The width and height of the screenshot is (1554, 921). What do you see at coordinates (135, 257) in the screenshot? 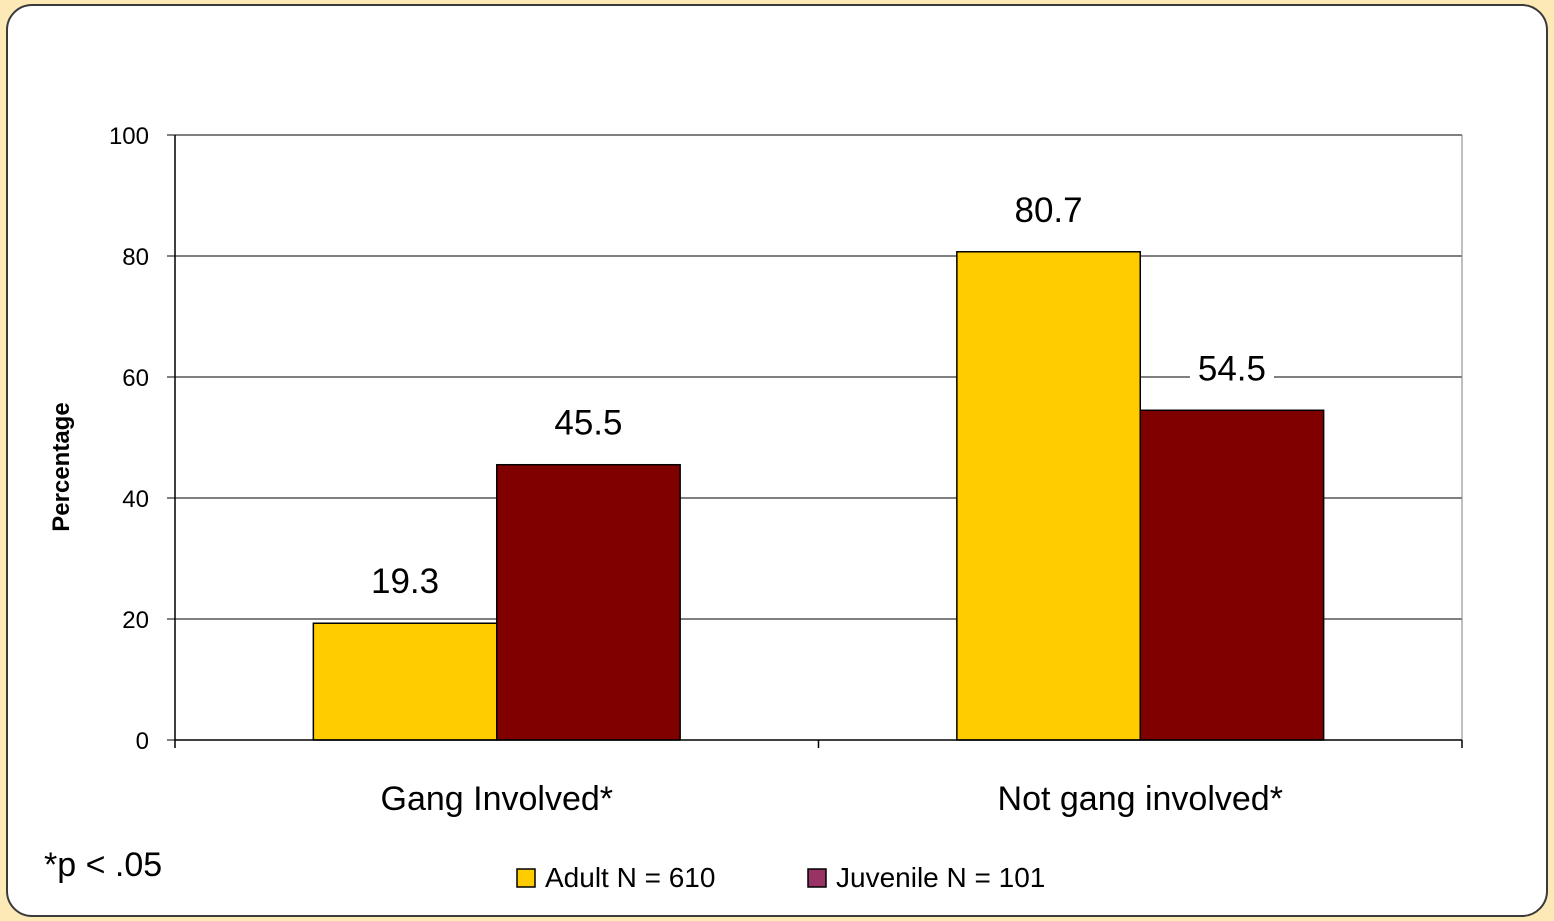
I see `y-tick-label: 80` at bounding box center [135, 257].